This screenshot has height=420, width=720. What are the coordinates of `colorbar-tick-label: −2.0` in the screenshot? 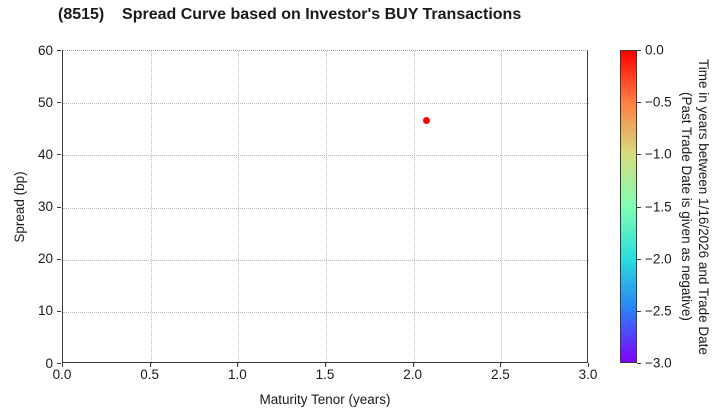 It's located at (658, 259).